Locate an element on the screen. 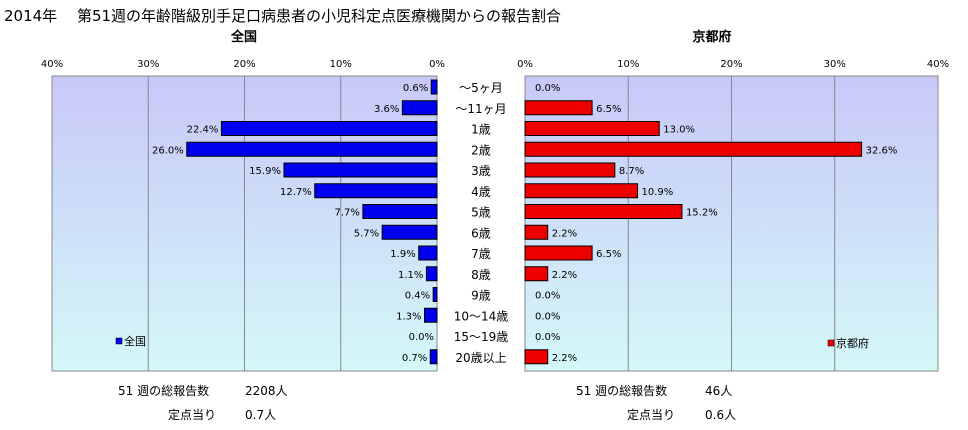  kyoto-panel-title: 京都府 is located at coordinates (711, 37).